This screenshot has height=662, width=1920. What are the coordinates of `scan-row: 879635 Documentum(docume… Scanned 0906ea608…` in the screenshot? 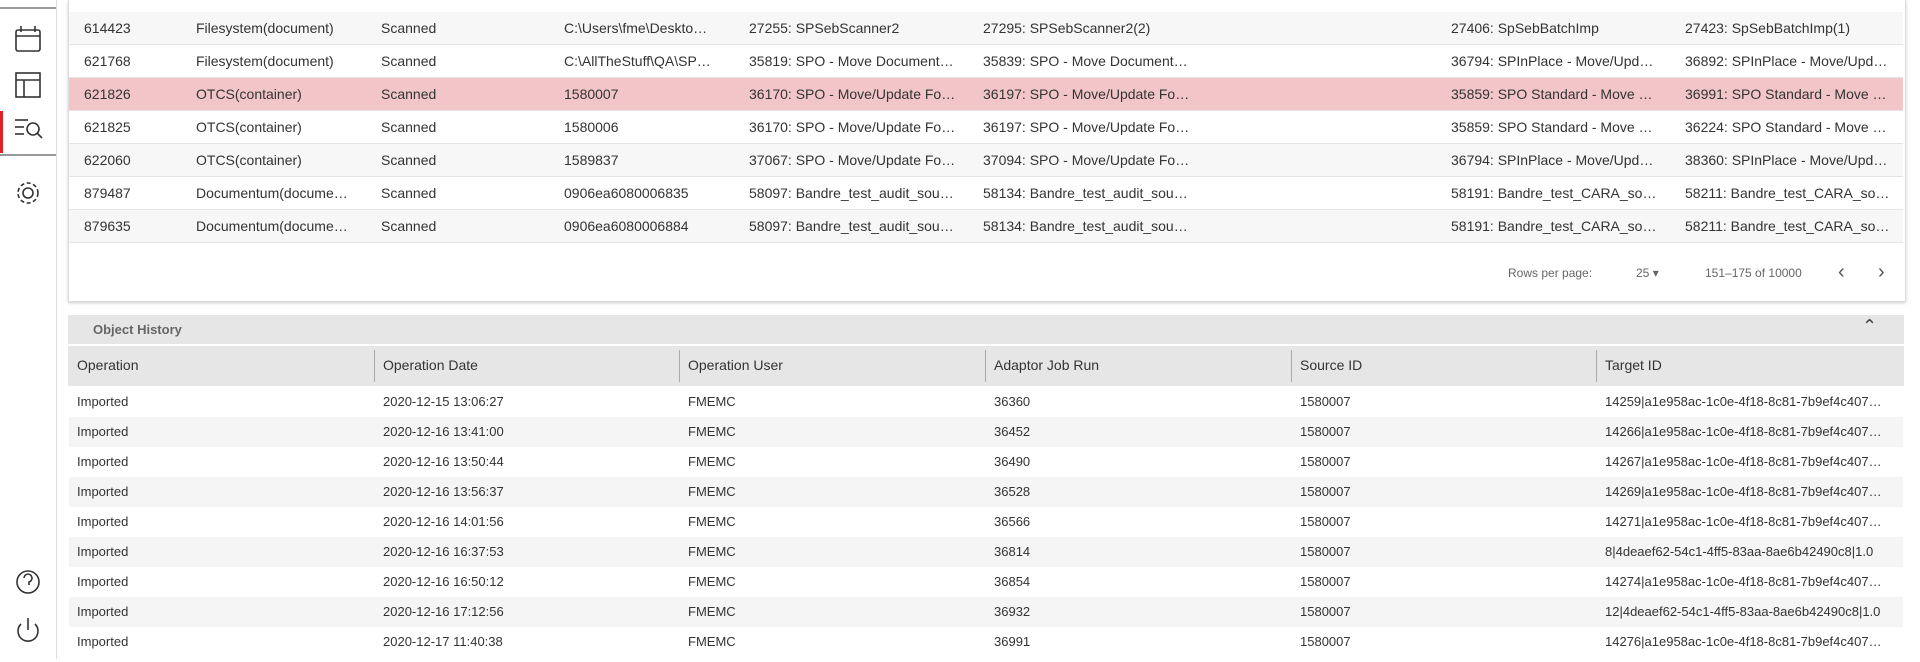 It's located at (986, 226).